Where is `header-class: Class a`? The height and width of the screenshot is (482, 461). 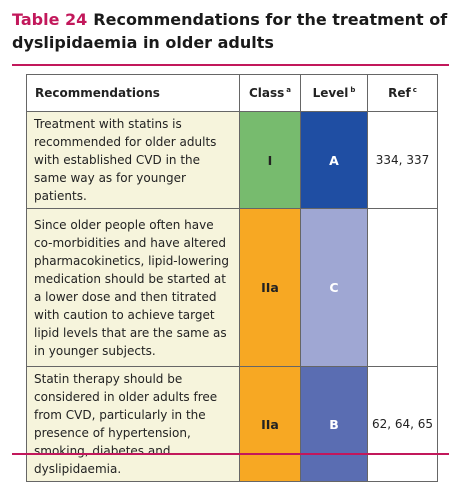 header-class: Class a is located at coordinates (270, 93).